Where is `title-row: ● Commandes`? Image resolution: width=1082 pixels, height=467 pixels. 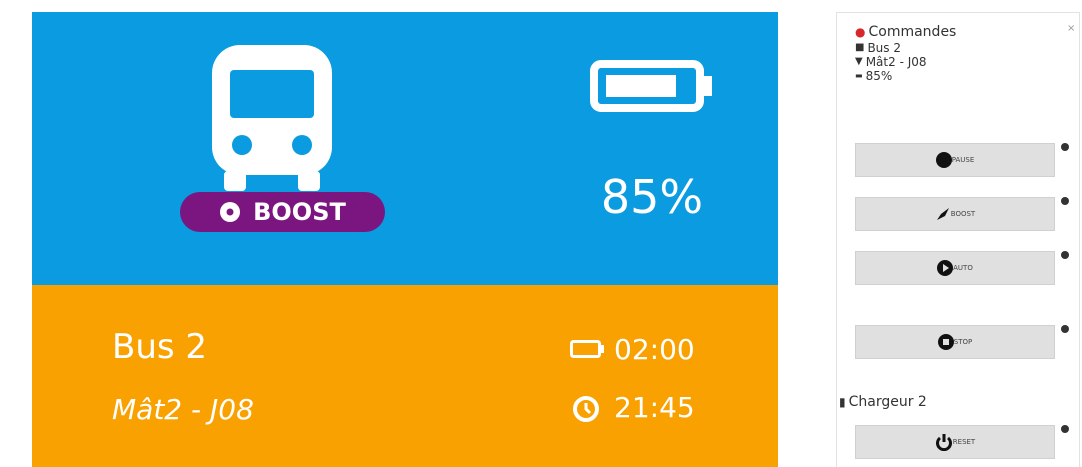 title-row: ● Commandes is located at coordinates (905, 32).